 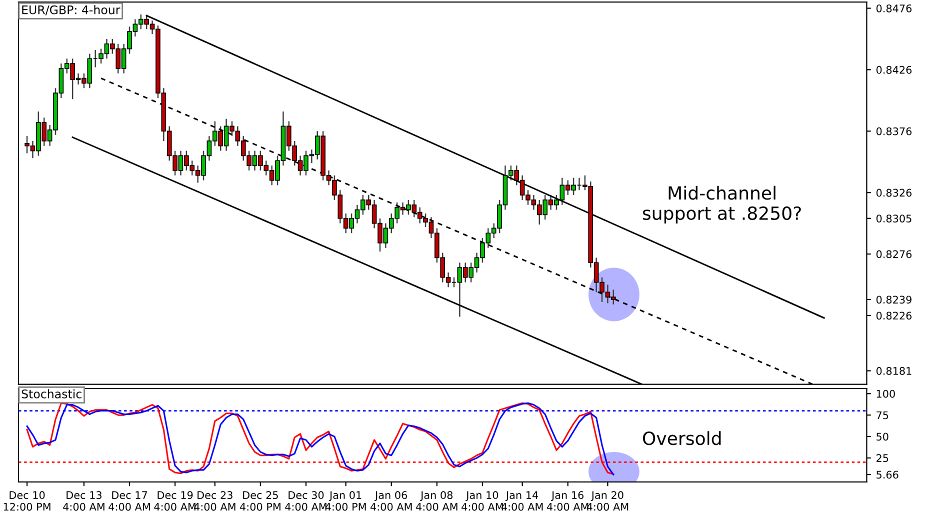 What do you see at coordinates (894, 192) in the screenshot?
I see `y-tick-label: 0.8326` at bounding box center [894, 192].